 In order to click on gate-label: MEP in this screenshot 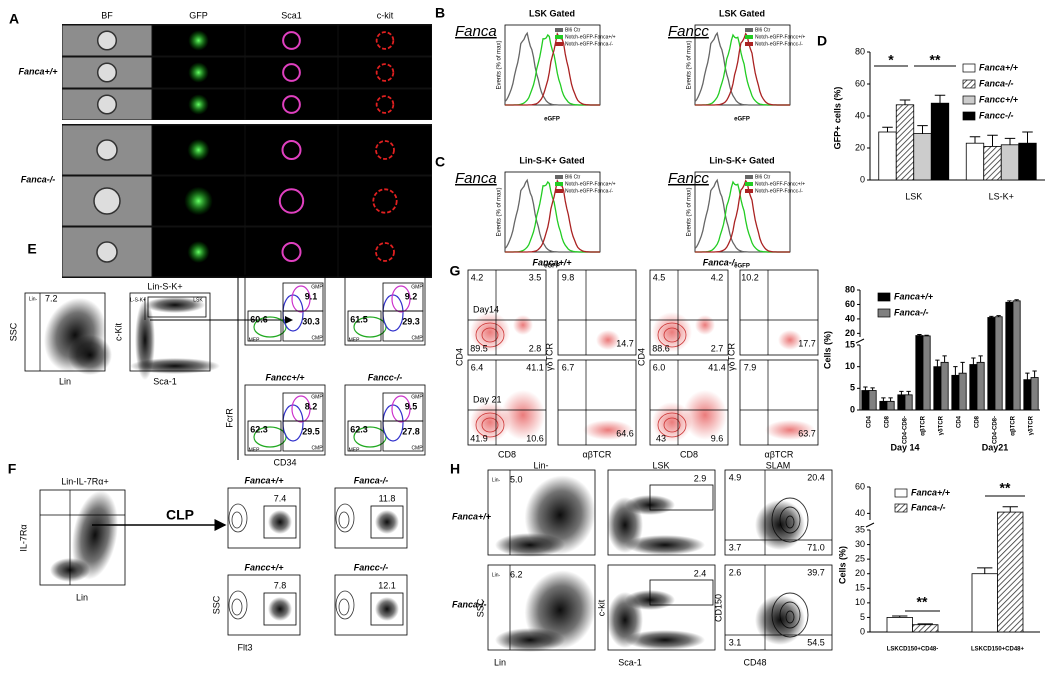, I will do `click(355, 340)`.